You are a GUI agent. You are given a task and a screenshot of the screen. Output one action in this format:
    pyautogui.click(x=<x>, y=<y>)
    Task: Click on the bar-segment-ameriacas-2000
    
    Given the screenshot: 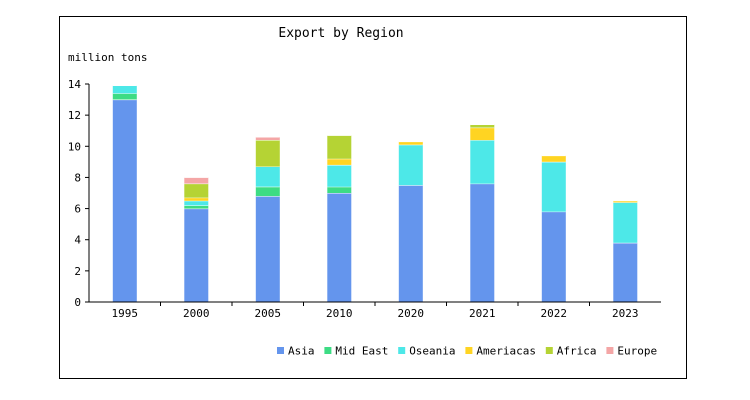 What is the action you would take?
    pyautogui.click(x=196, y=199)
    